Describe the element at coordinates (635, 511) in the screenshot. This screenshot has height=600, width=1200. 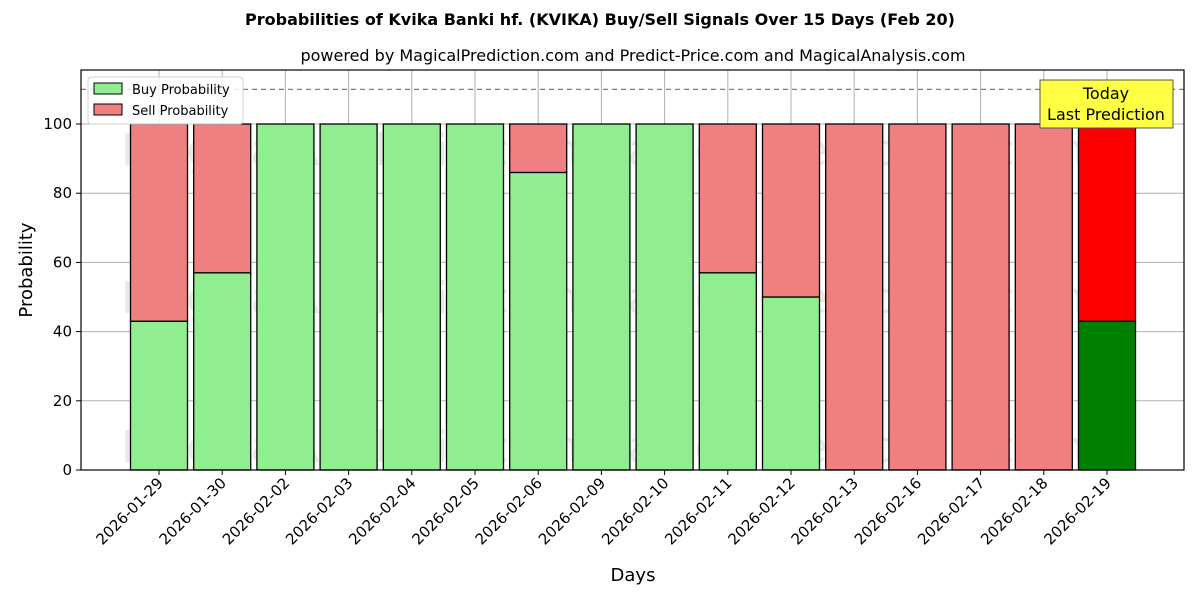
I see `x-tick-label: 2026-02-10` at that location.